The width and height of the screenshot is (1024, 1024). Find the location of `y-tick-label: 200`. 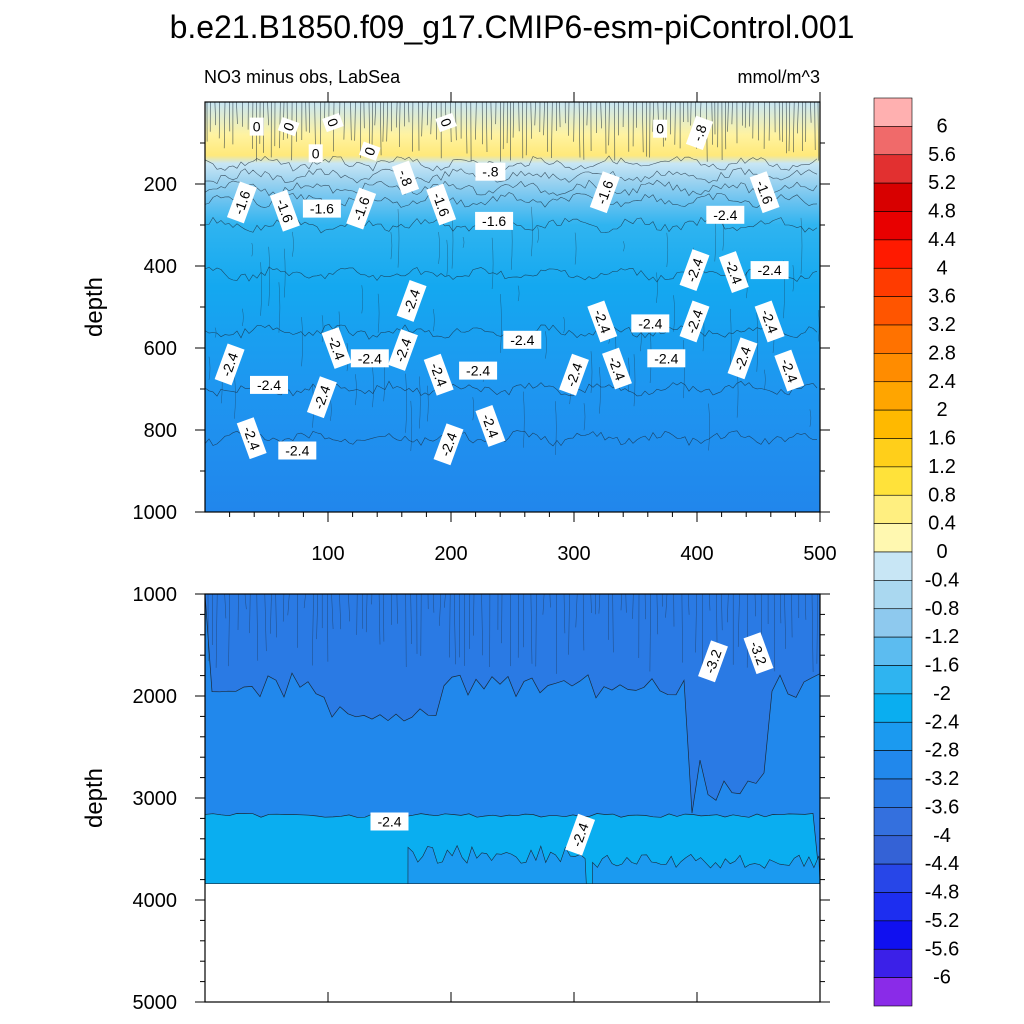

y-tick-label: 200 is located at coordinates (160, 185).